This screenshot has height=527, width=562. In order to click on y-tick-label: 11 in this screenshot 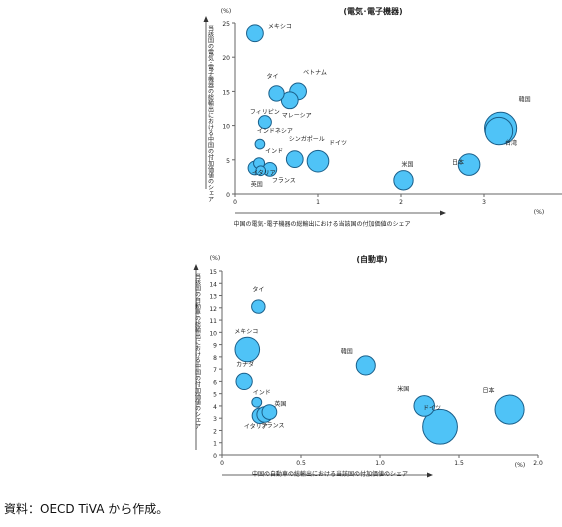, I will do `click(213, 321)`.